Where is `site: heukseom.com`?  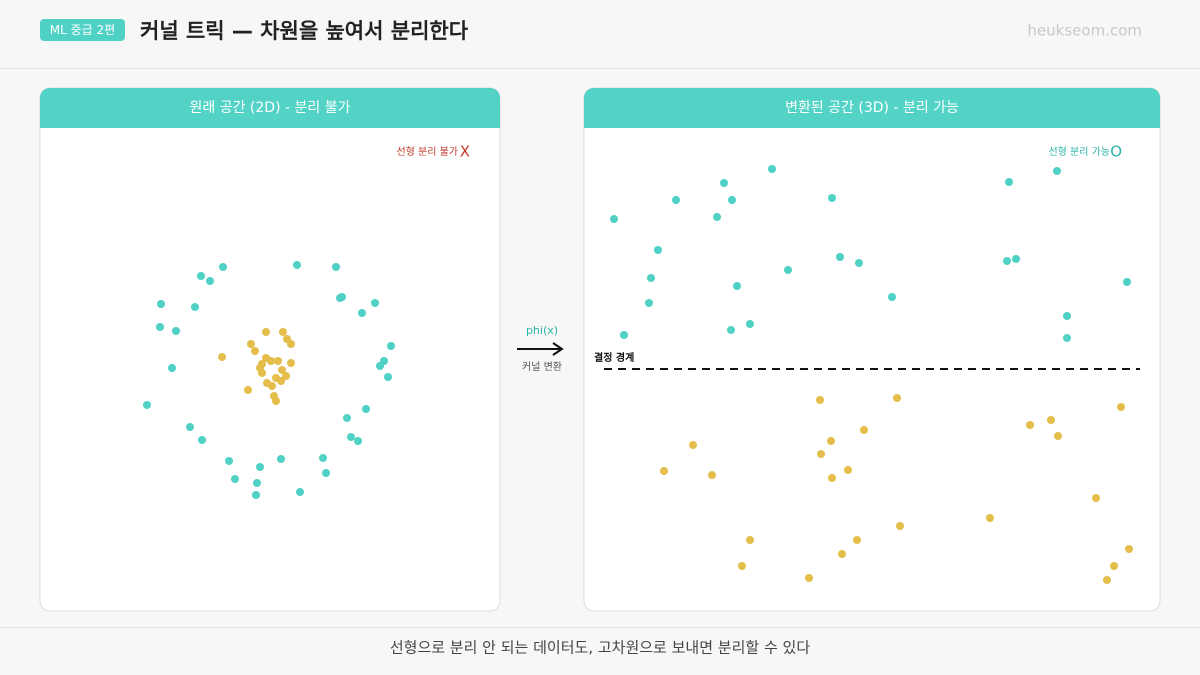 site: heukseom.com is located at coordinates (1084, 31).